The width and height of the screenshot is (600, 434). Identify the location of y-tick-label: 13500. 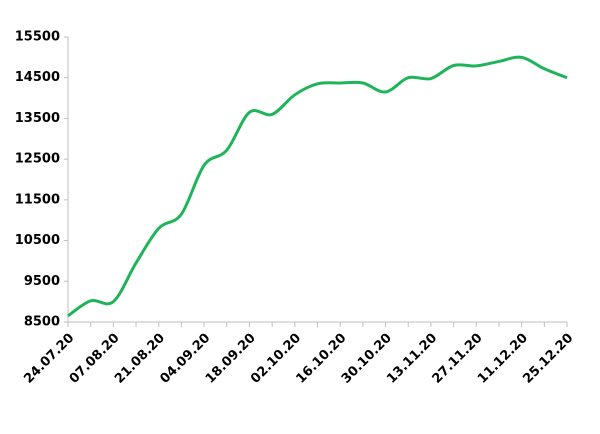
(37, 118).